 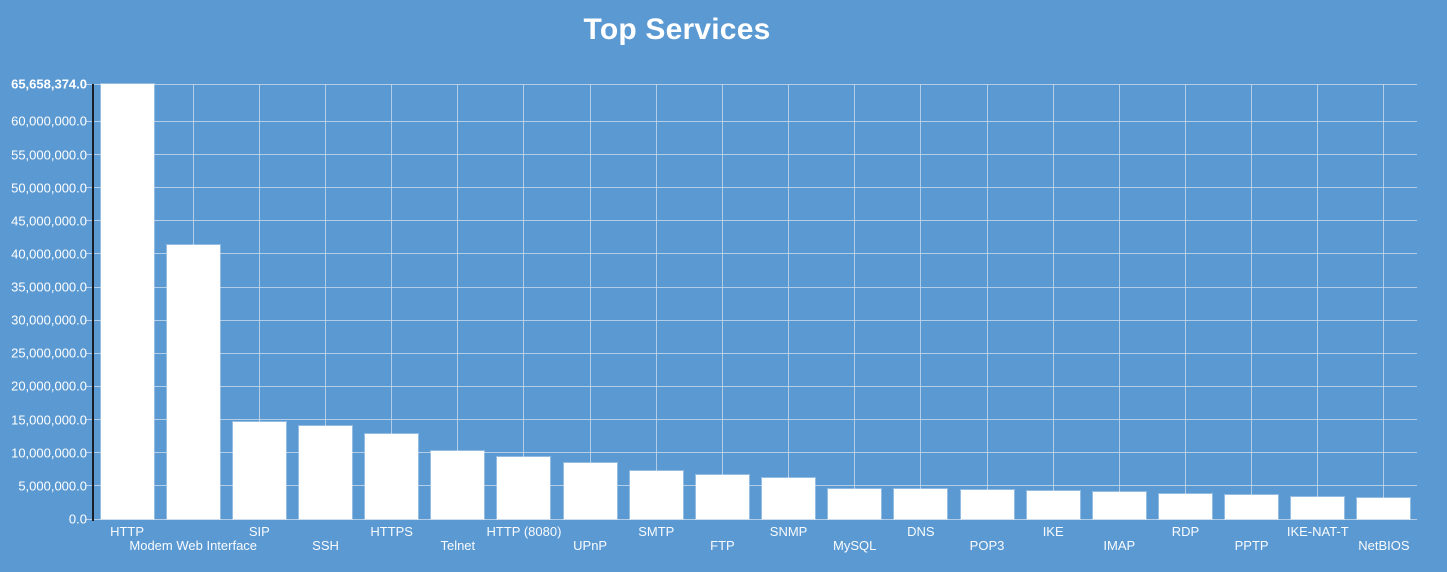 What do you see at coordinates (49, 155) in the screenshot?
I see `y-tick-label: 55,000,000.0` at bounding box center [49, 155].